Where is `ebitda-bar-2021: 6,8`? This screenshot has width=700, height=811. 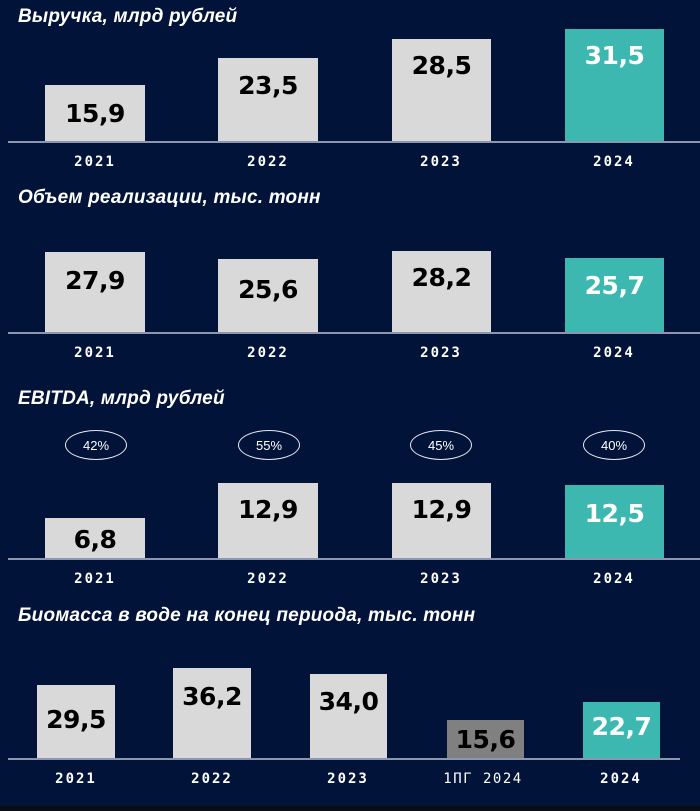
ebitda-bar-2021: 6,8 is located at coordinates (95, 538).